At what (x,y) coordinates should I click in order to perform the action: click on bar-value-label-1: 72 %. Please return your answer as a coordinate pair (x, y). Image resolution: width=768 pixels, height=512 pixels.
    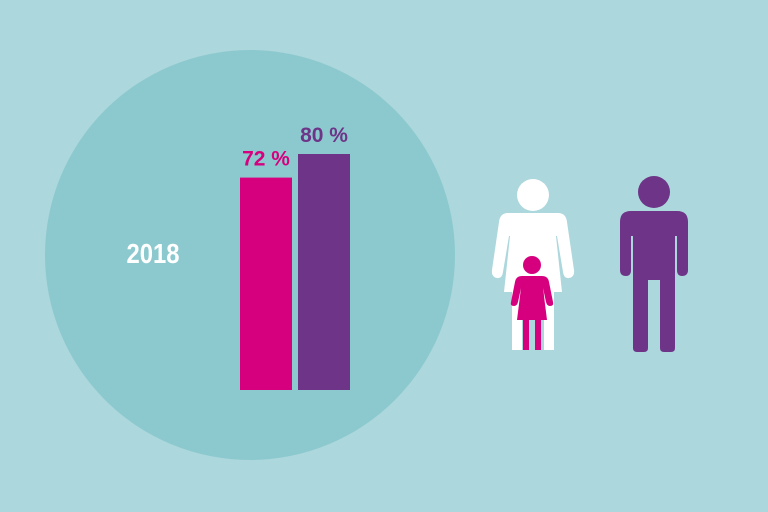
    Looking at the image, I should click on (266, 159).